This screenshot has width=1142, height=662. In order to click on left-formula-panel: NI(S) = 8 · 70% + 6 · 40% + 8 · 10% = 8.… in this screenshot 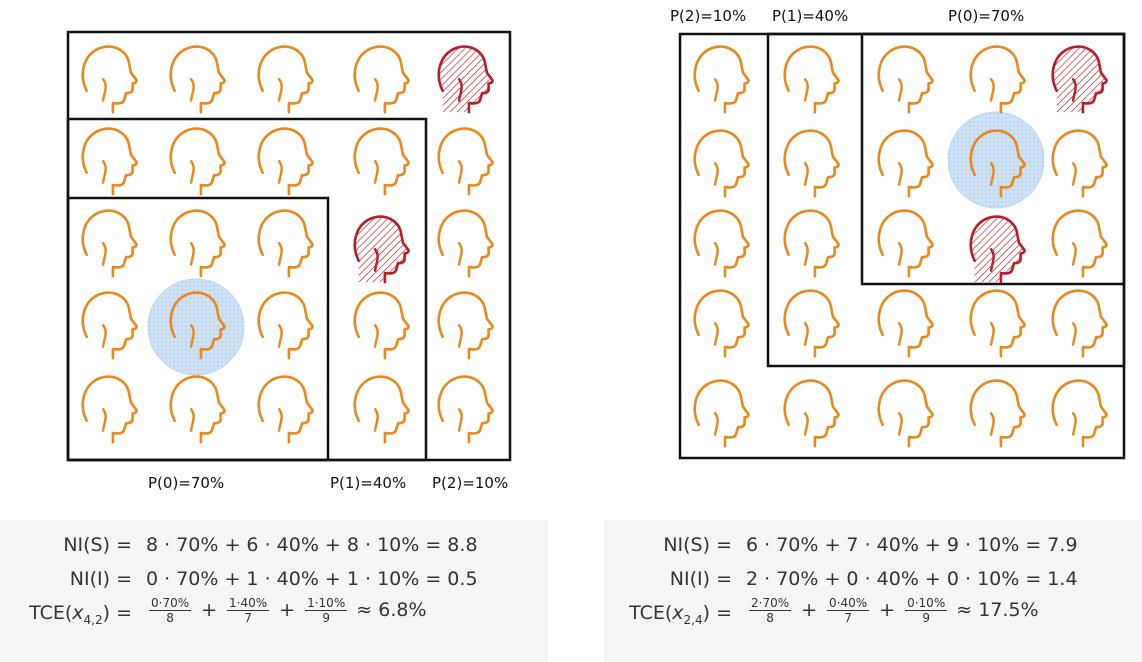, I will do `click(274, 591)`.